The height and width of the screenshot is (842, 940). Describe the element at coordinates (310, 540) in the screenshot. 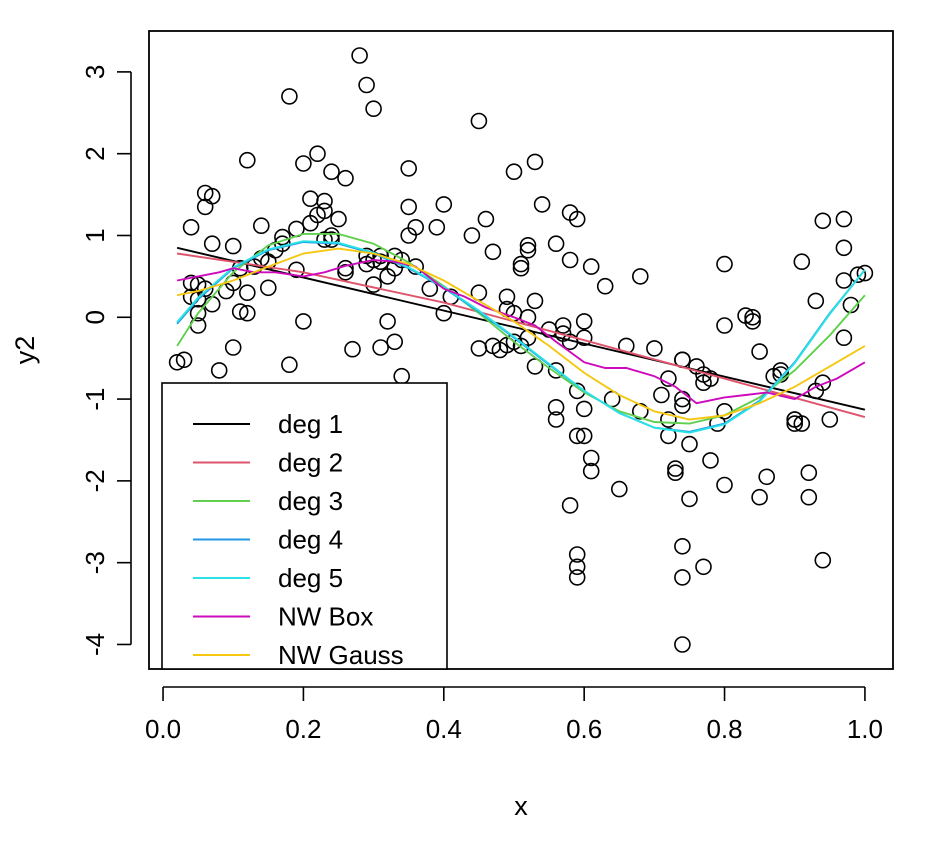

I see `legend-label: deg 4` at that location.